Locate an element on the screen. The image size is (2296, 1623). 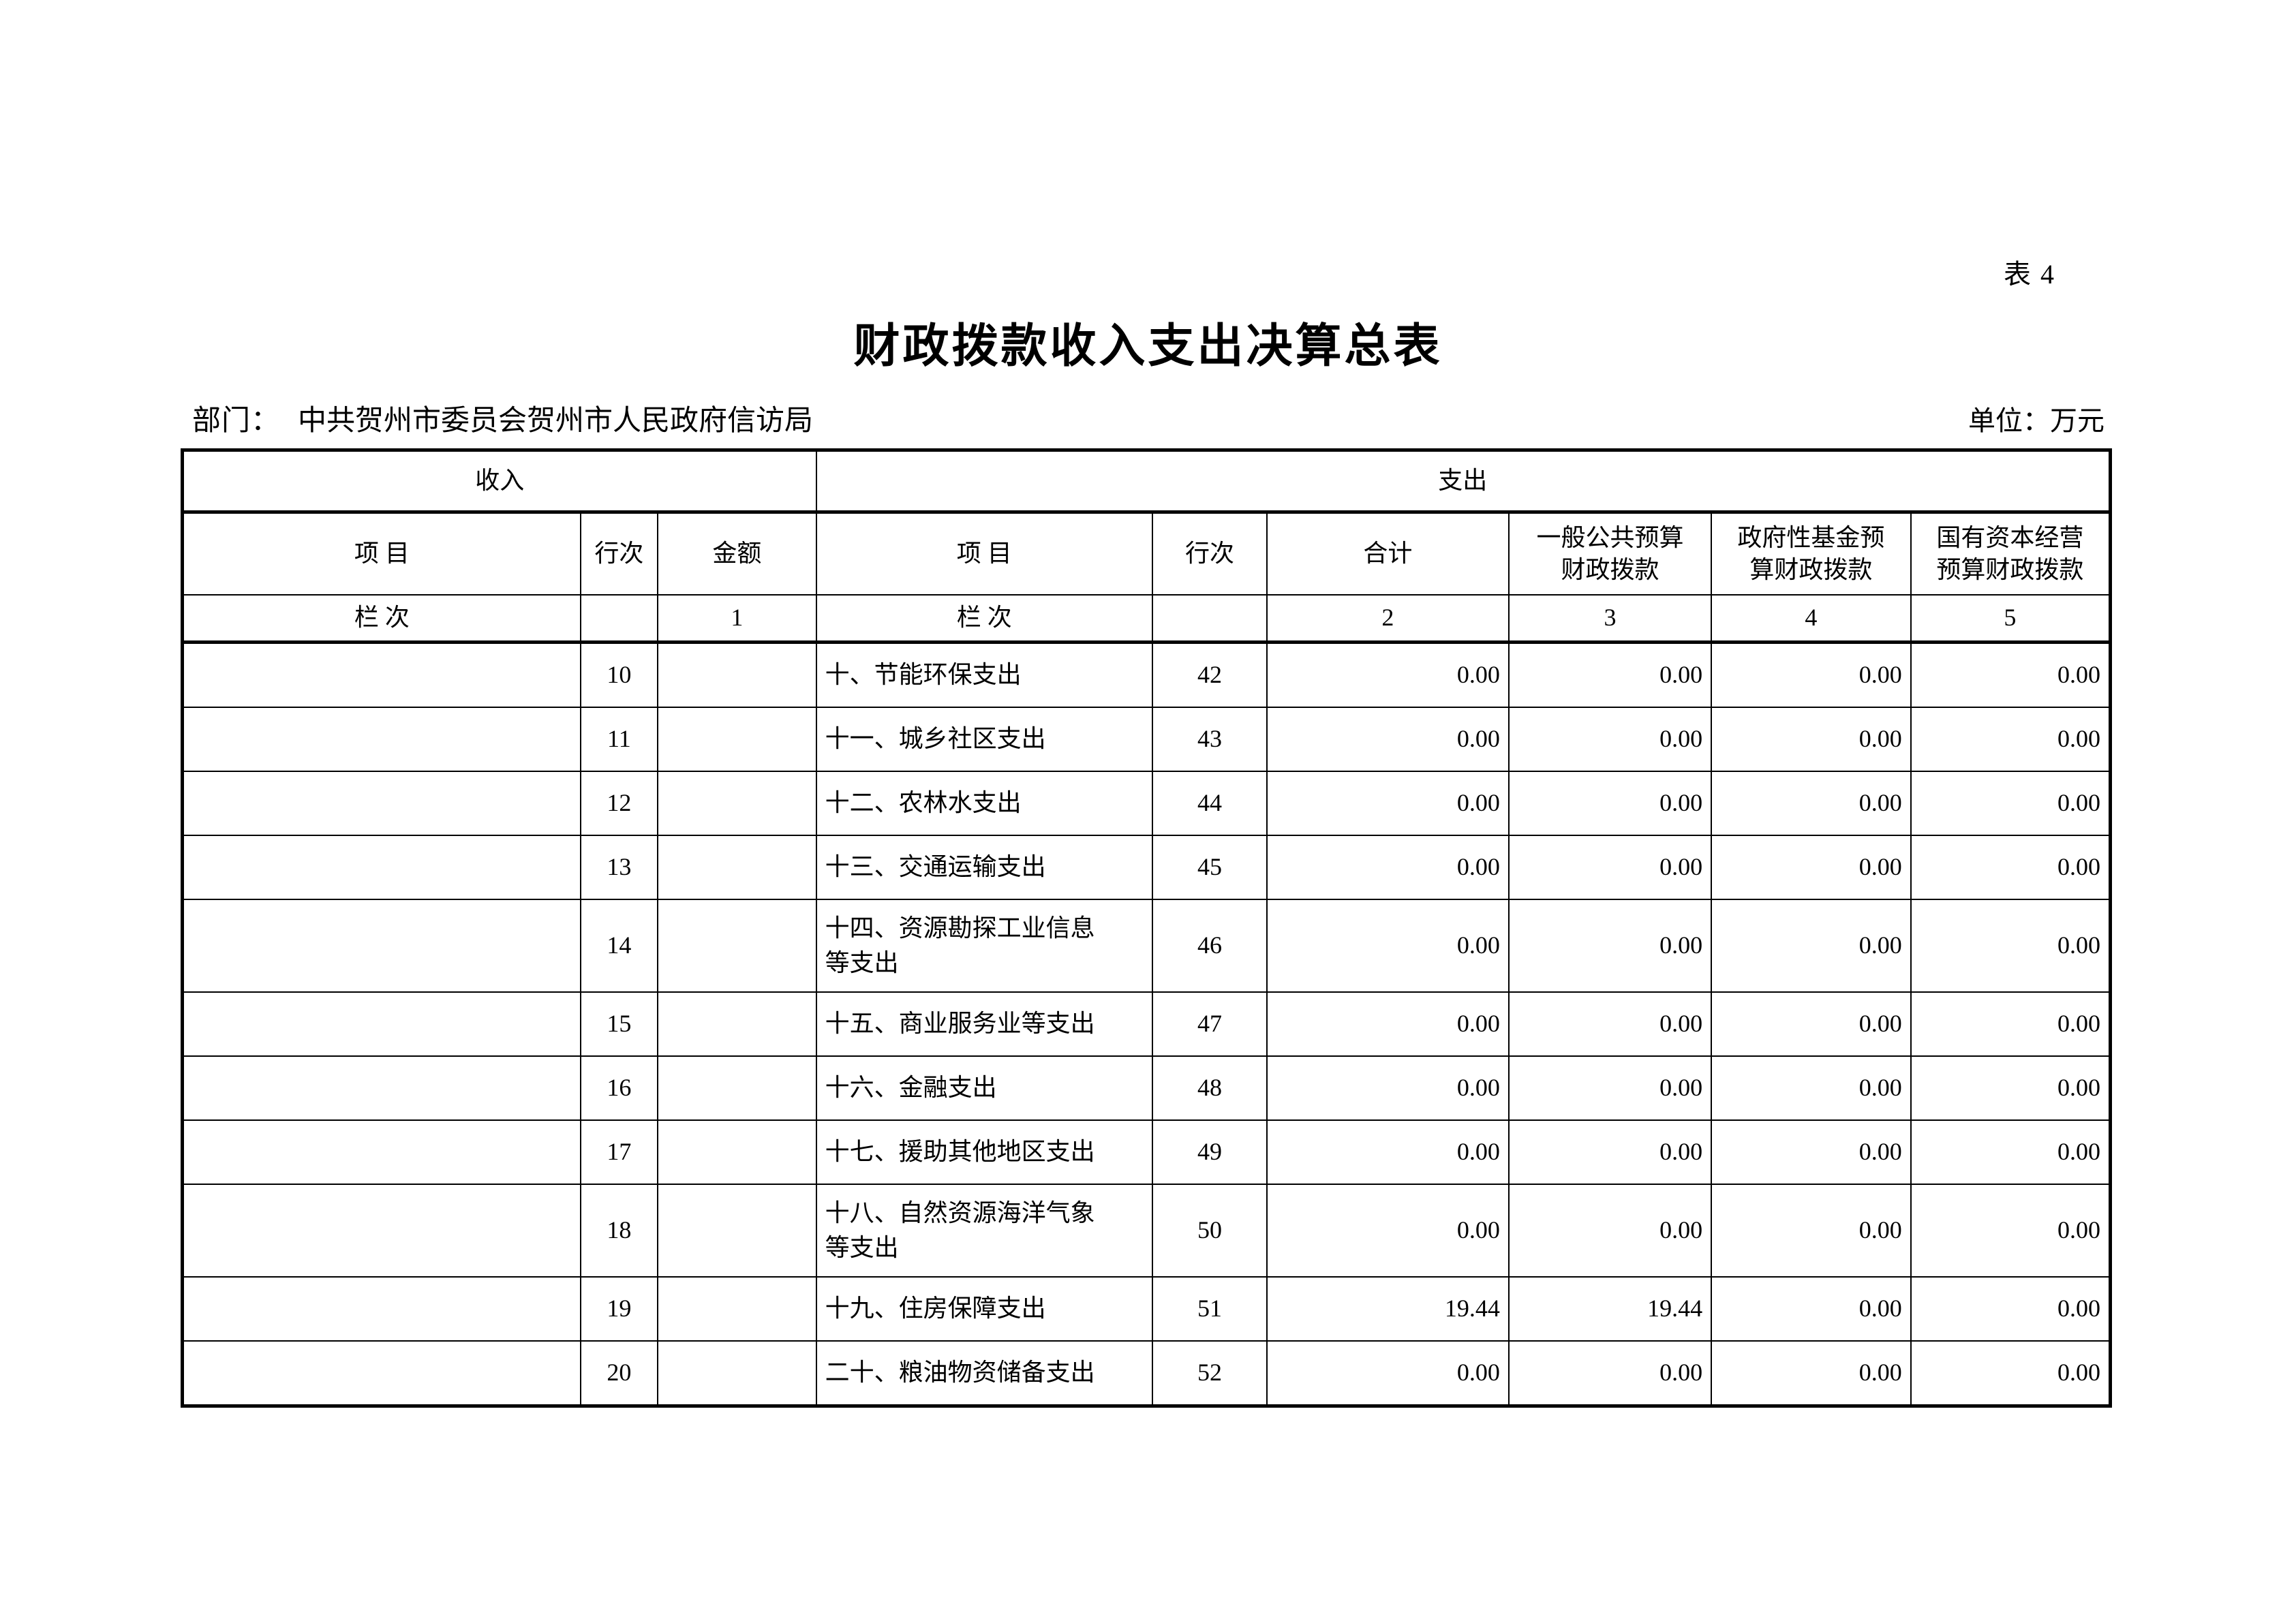
cell-income-lineno: 10 is located at coordinates (619, 674).